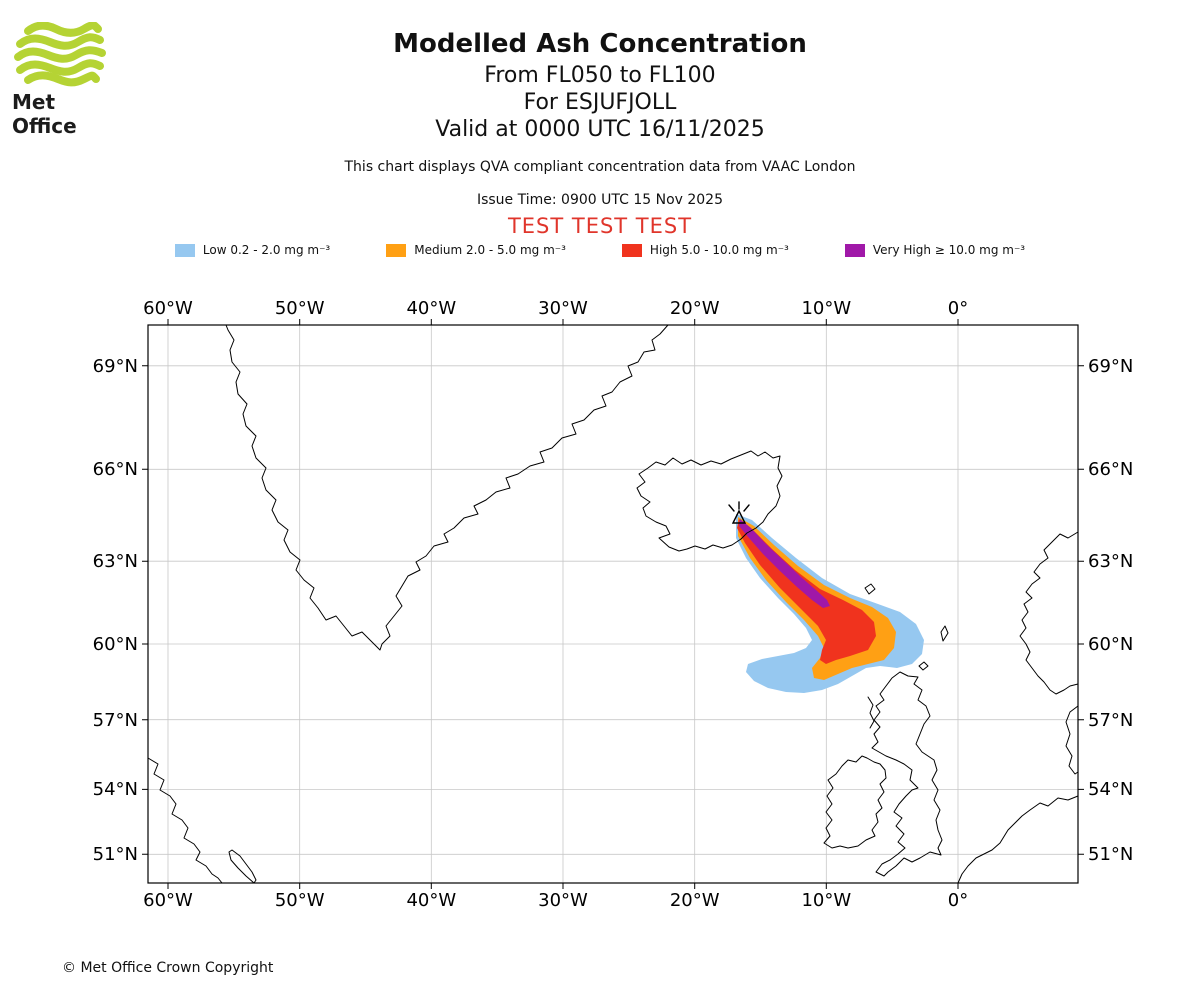 The height and width of the screenshot is (1000, 1200). I want to click on coast-labrador, so click(185, 820).